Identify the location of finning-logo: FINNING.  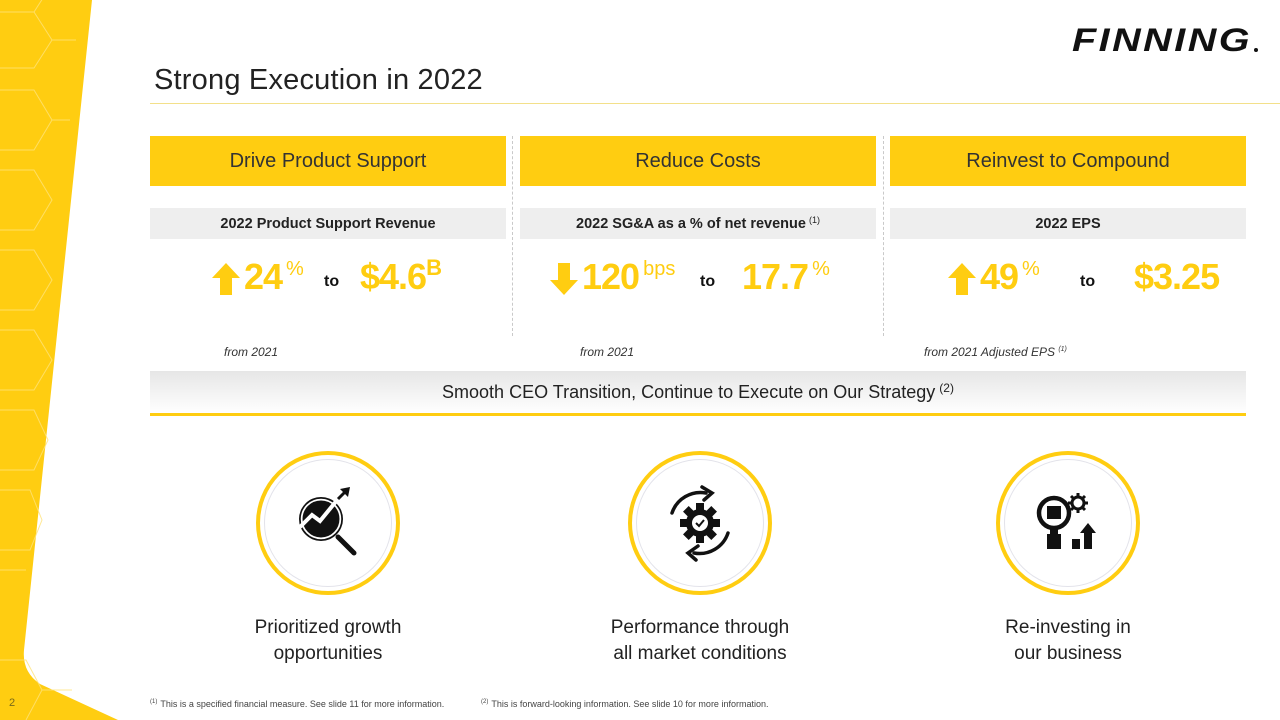
(1166, 40).